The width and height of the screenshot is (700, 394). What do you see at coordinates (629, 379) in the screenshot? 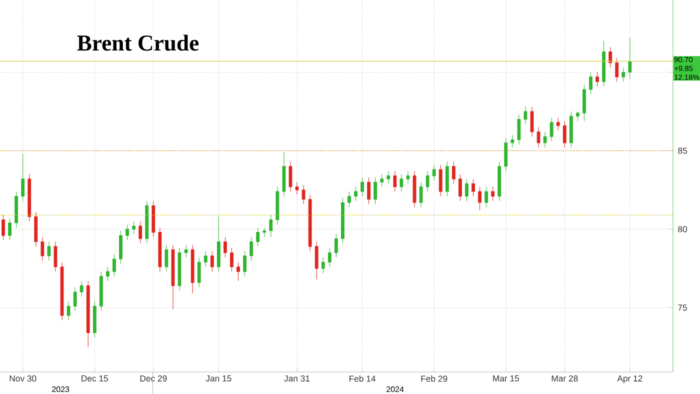
I see `x-tick-label: Apr 12` at bounding box center [629, 379].